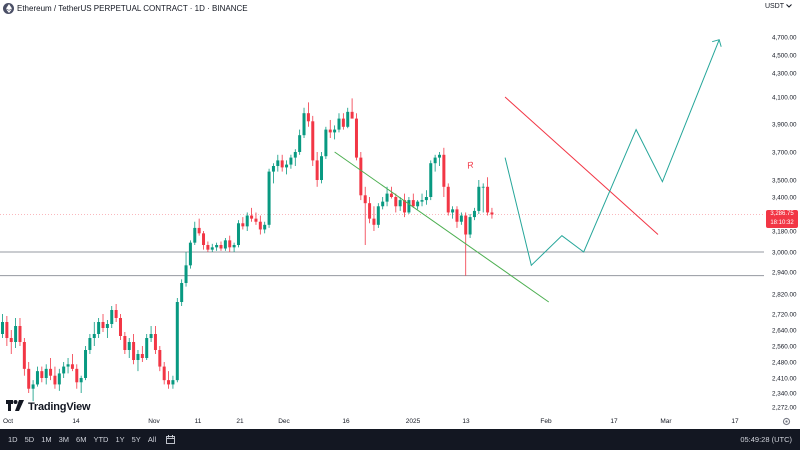  I want to click on candle-countdown: 18:10:32, so click(782, 222).